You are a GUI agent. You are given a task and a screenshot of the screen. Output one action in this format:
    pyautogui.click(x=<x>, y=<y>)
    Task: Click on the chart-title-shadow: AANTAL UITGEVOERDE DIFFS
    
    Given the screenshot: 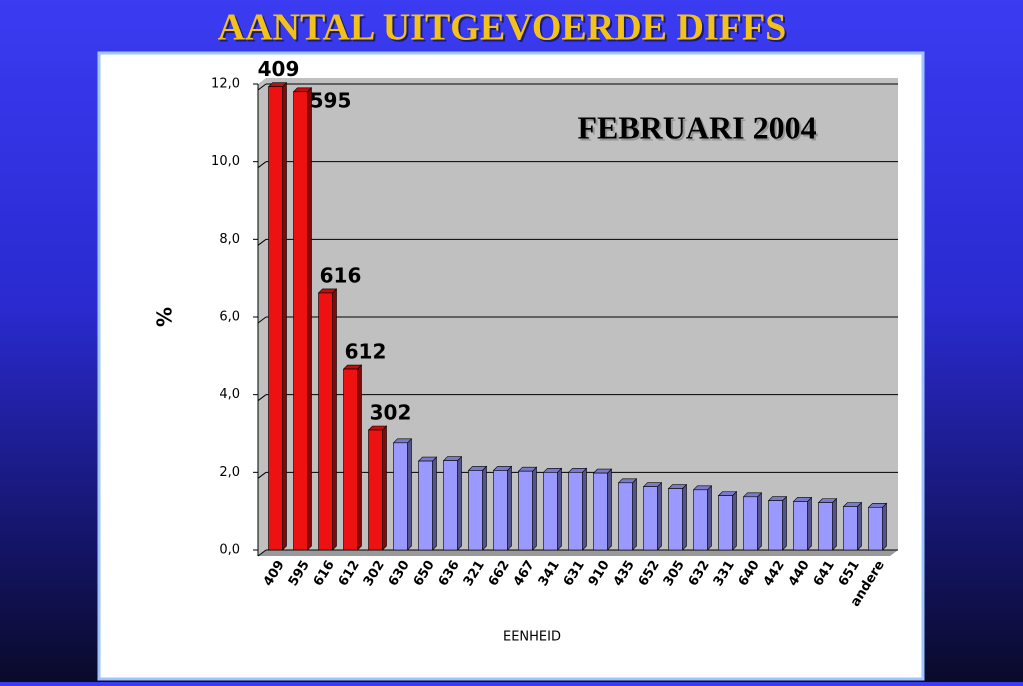 What is the action you would take?
    pyautogui.click(x=504, y=30)
    